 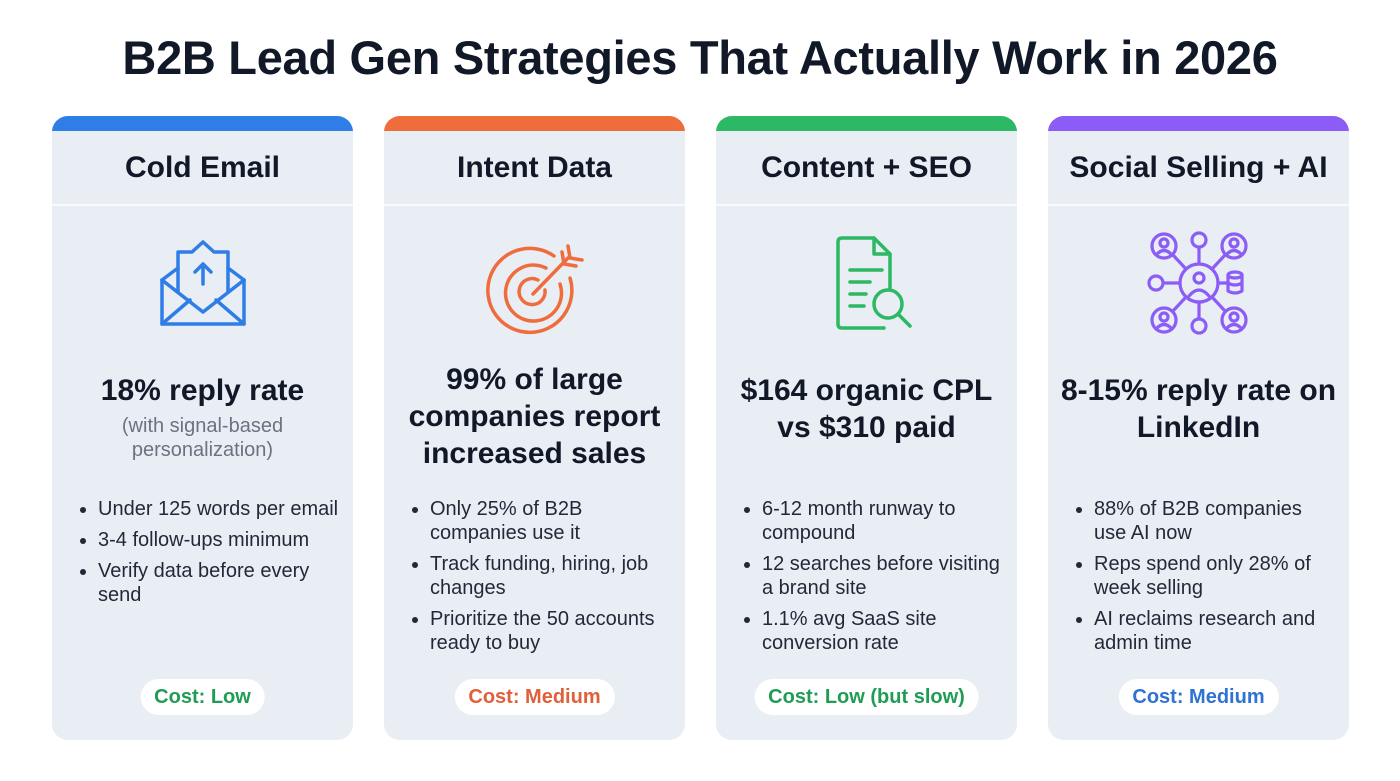 I want to click on bullet-item: Only 25% of B2B companies use it, so click(x=543, y=521).